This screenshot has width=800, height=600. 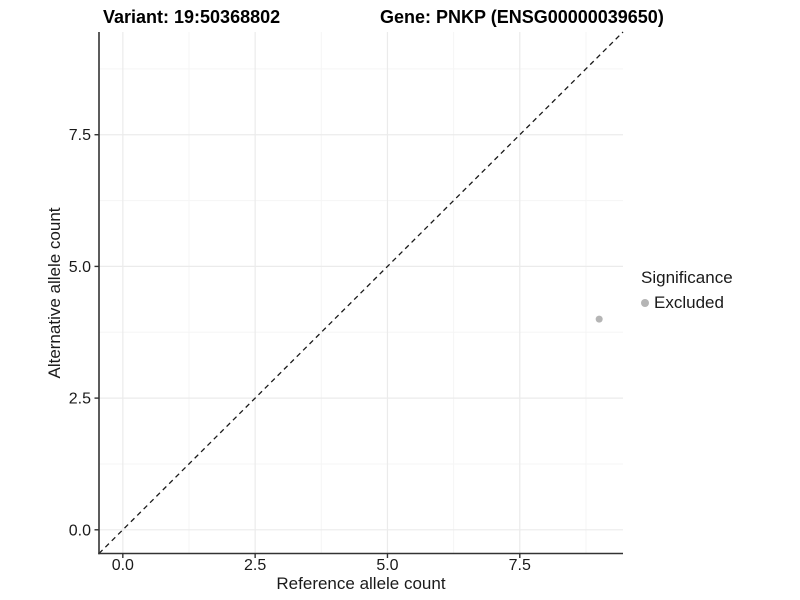 I want to click on x-tick-label: 2.5, so click(x=255, y=565).